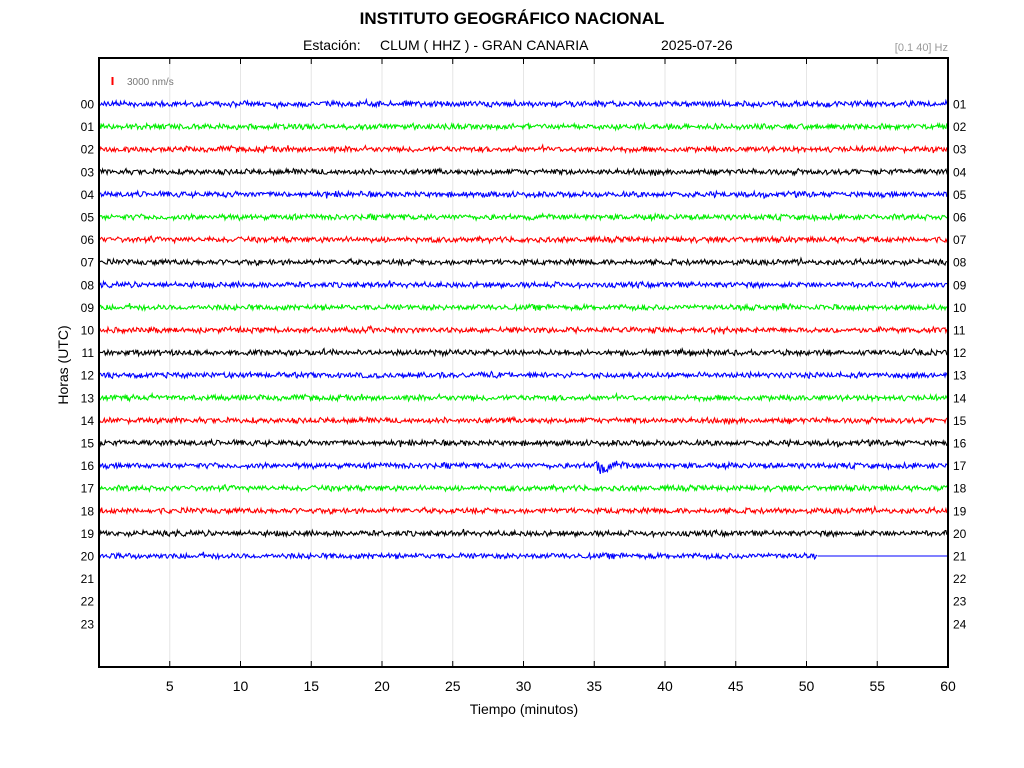 This screenshot has height=768, width=1024. Describe the element at coordinates (948, 686) in the screenshot. I see `x-tick-label: 60` at that location.